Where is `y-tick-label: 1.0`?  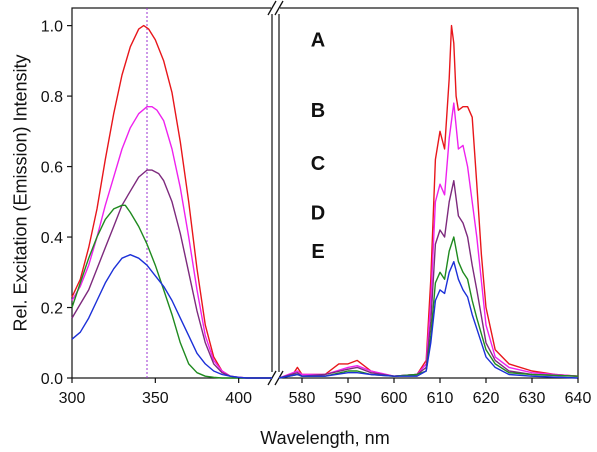 y-tick-label: 1.0 is located at coordinates (52, 27).